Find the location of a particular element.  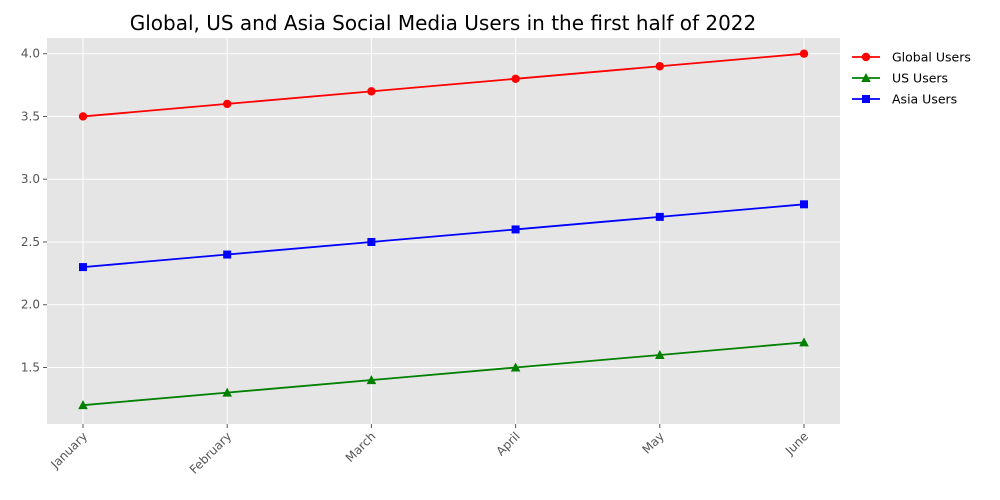

legend-marker-asia-users is located at coordinates (866, 99).